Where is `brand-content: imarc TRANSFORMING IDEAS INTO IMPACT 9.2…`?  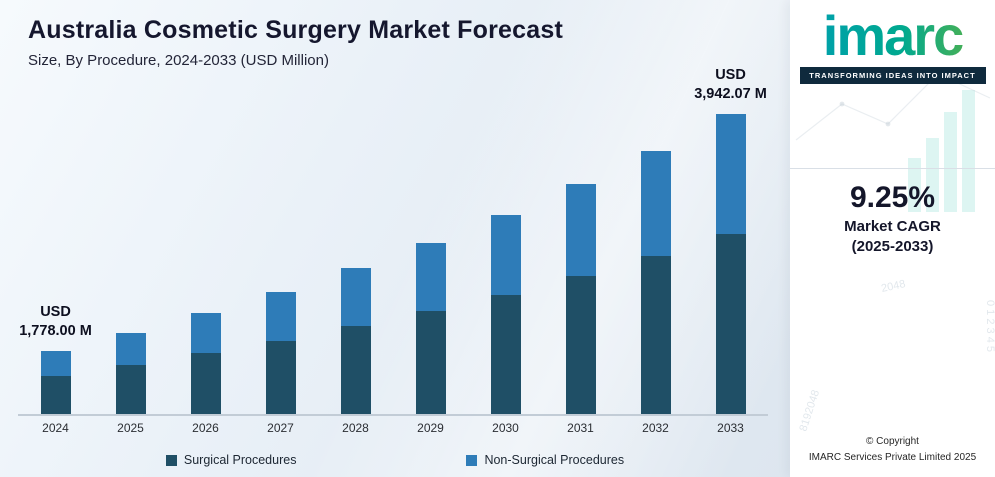 brand-content: imarc TRANSFORMING IDEAS INTO IMPACT 9.2… is located at coordinates (892, 127).